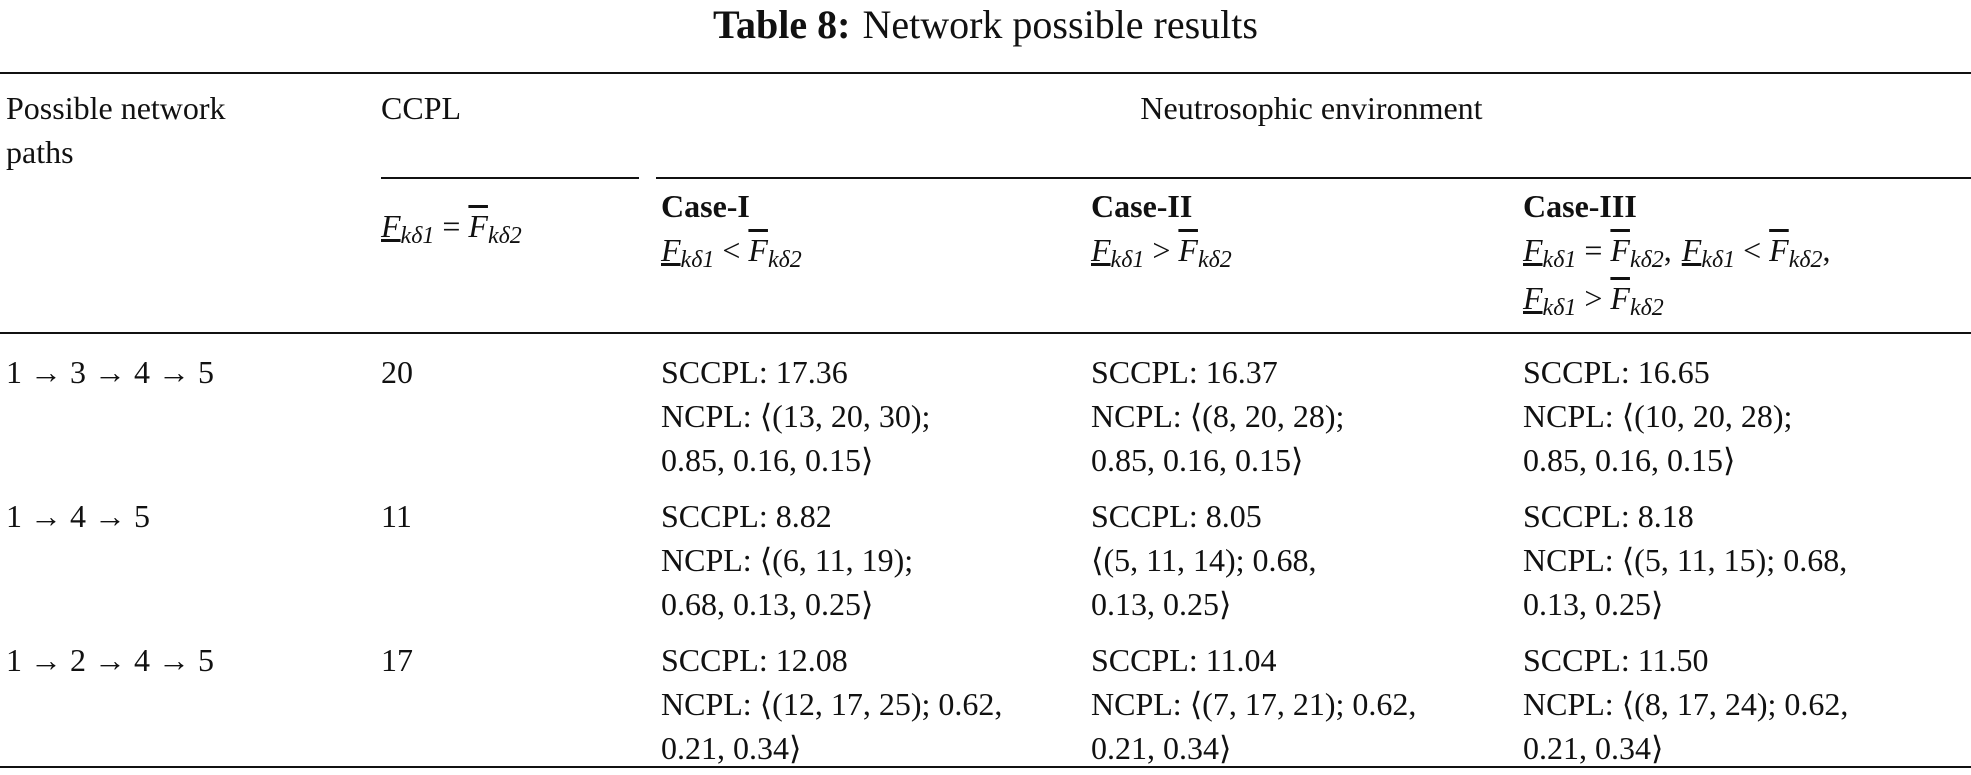 The image size is (1971, 775). What do you see at coordinates (1184, 660) in the screenshot?
I see `cell-line: SCCPL: 11.04` at bounding box center [1184, 660].